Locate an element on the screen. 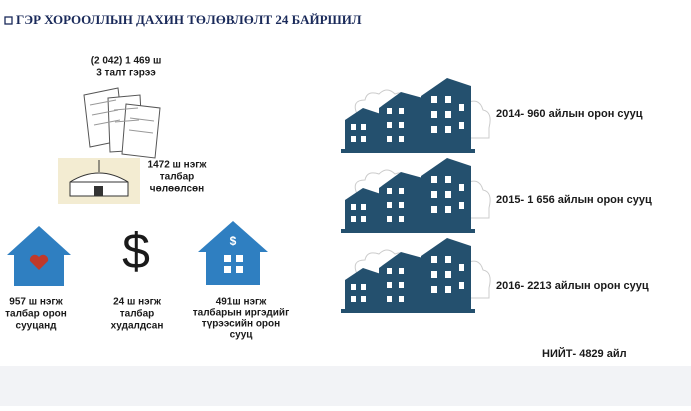  bullet is located at coordinates (8, 20).